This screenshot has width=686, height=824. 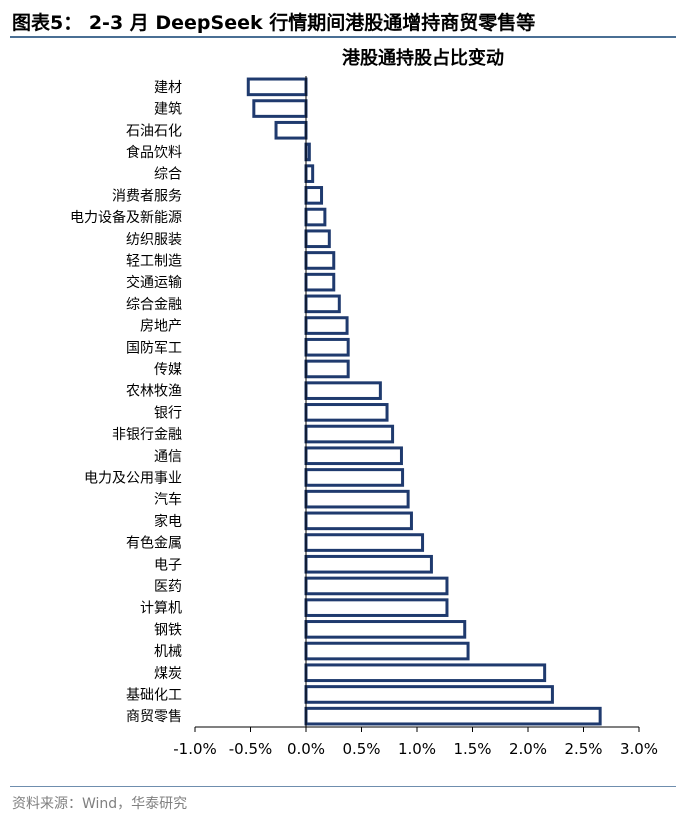 What do you see at coordinates (126, 217) in the screenshot?
I see `category-label: 电力设备及新能源` at bounding box center [126, 217].